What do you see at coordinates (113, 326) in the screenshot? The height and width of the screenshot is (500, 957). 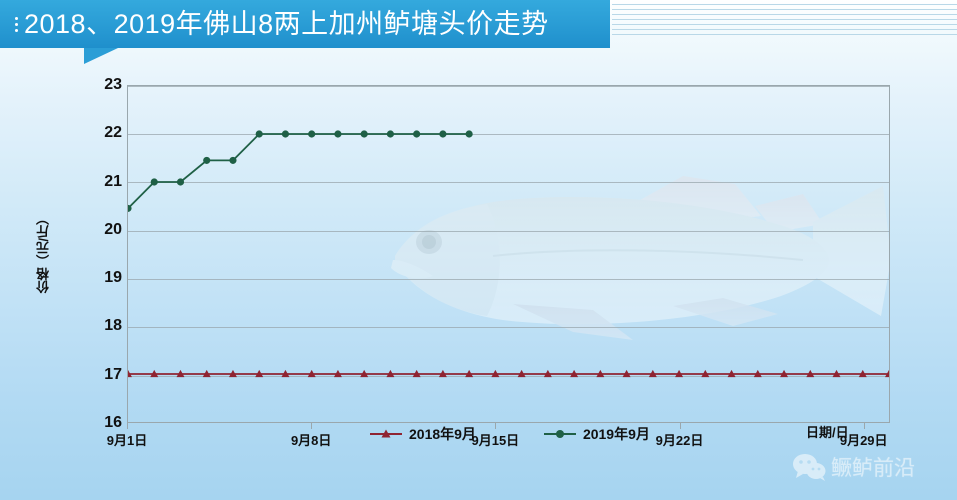 I see `y-tick-label: 18` at bounding box center [113, 326].